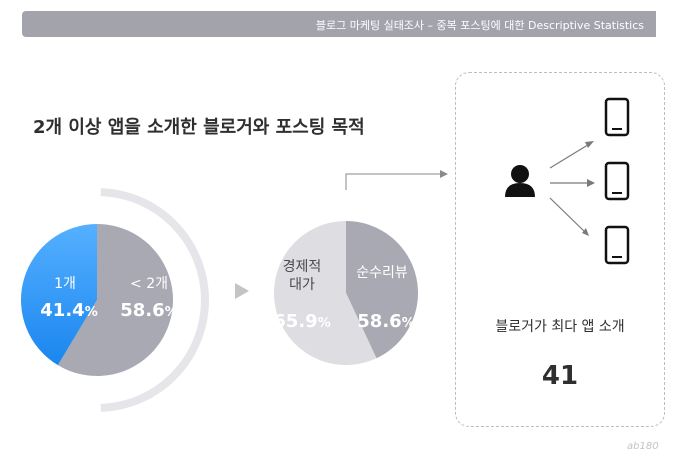  I want to click on panel-value: 41, so click(560, 376).